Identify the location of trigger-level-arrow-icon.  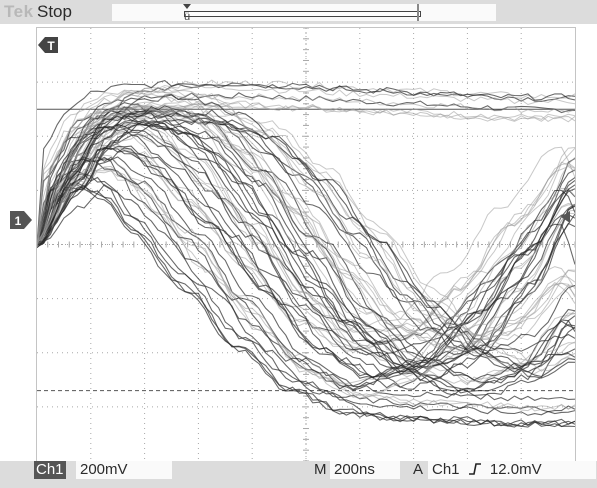
(566, 217).